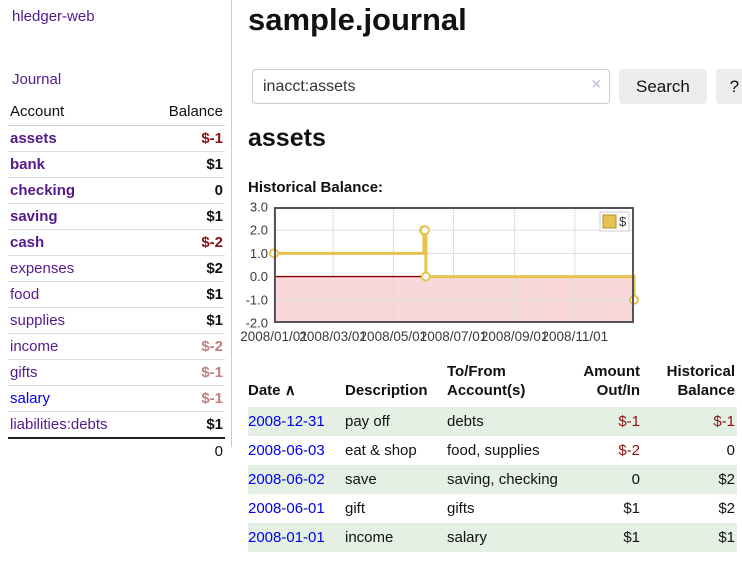  I want to click on page-title: sample.journal, so click(357, 19).